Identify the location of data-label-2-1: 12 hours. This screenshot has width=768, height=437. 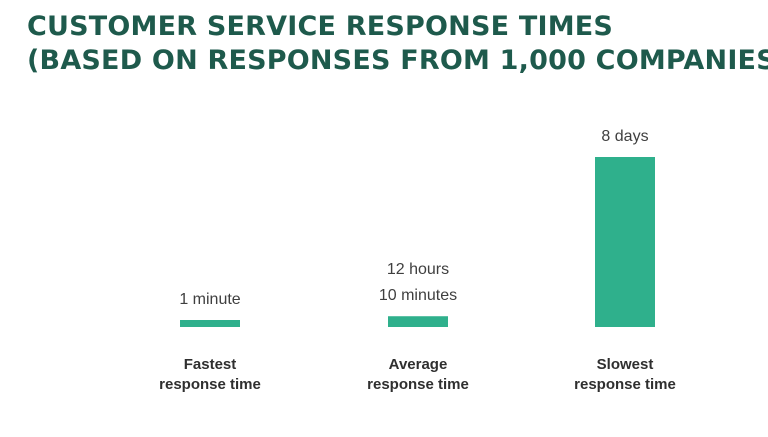
(418, 269).